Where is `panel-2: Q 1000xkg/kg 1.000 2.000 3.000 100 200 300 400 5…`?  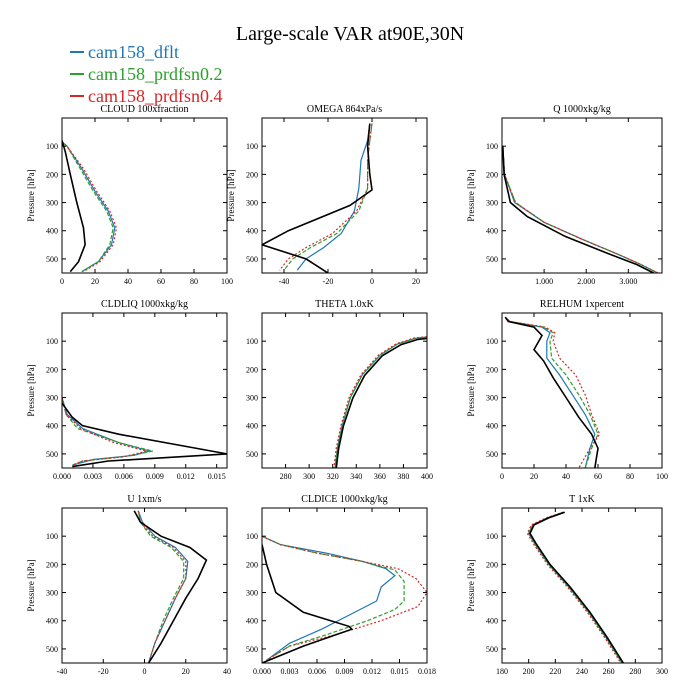
panel-2: Q 1000xkg/kg 1.000 2.000 3.000 100 200 300 400 5… is located at coordinates (564, 195).